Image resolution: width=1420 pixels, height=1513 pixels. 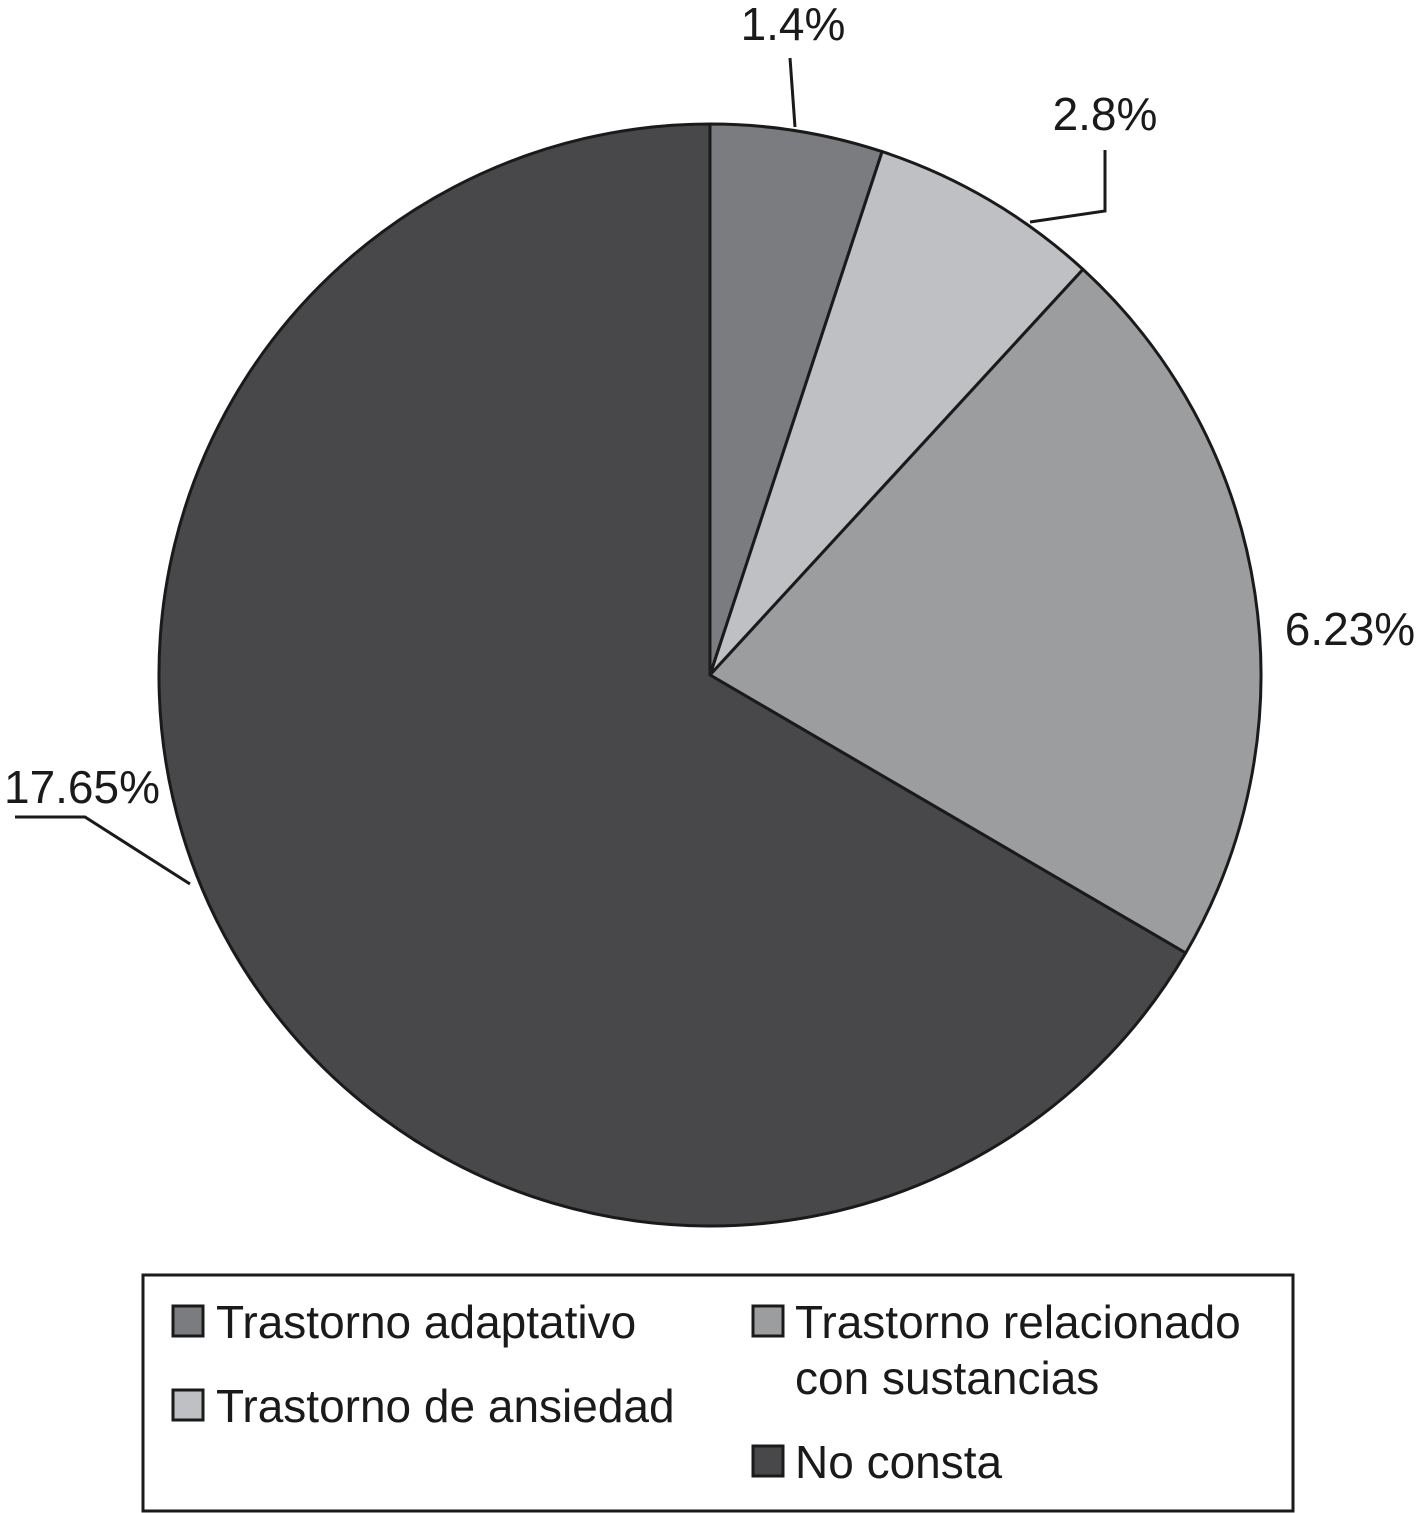 What do you see at coordinates (947, 1378) in the screenshot?
I see `legend-label: con sustancias` at bounding box center [947, 1378].